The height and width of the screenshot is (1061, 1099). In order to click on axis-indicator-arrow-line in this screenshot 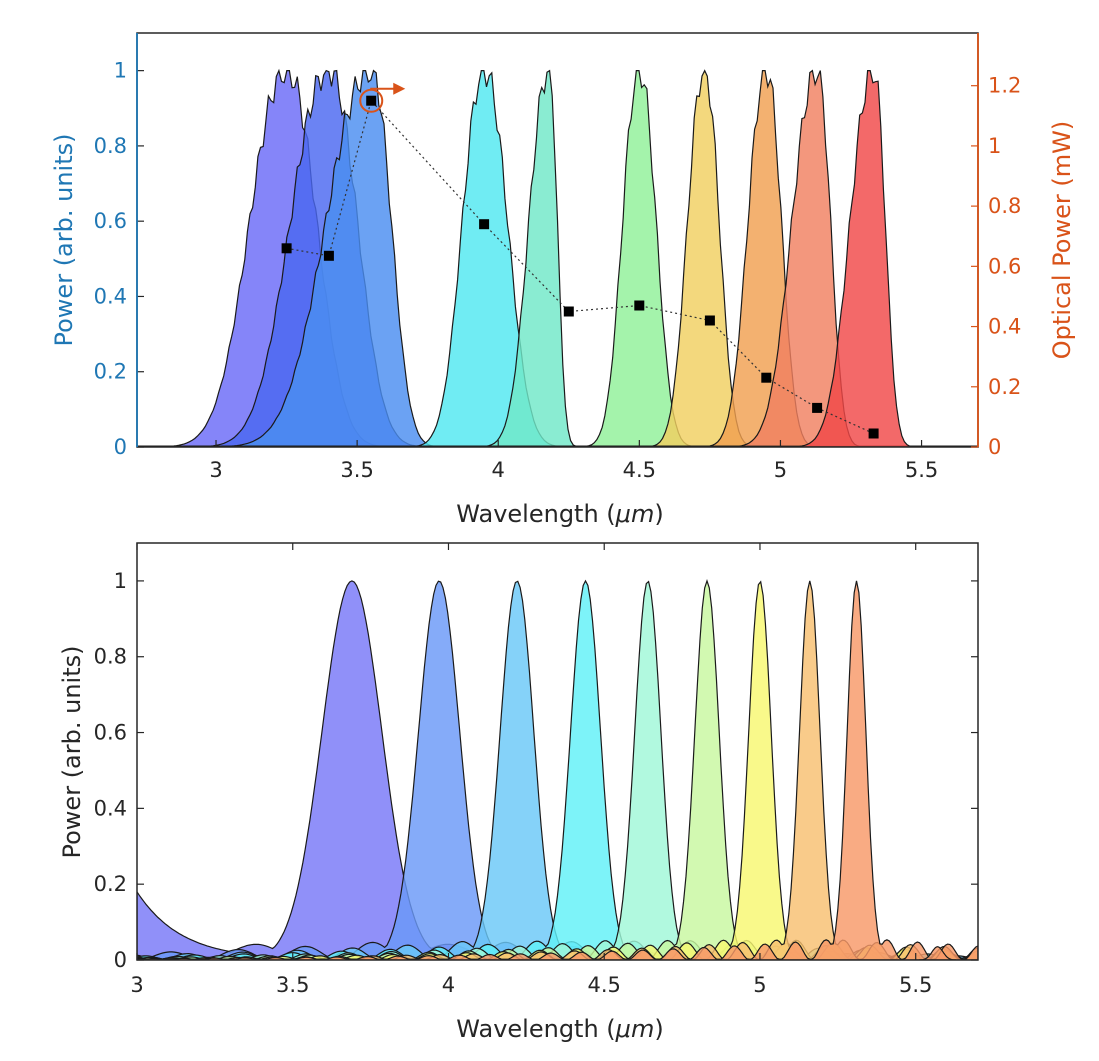, I will do `click(383, 88)`.